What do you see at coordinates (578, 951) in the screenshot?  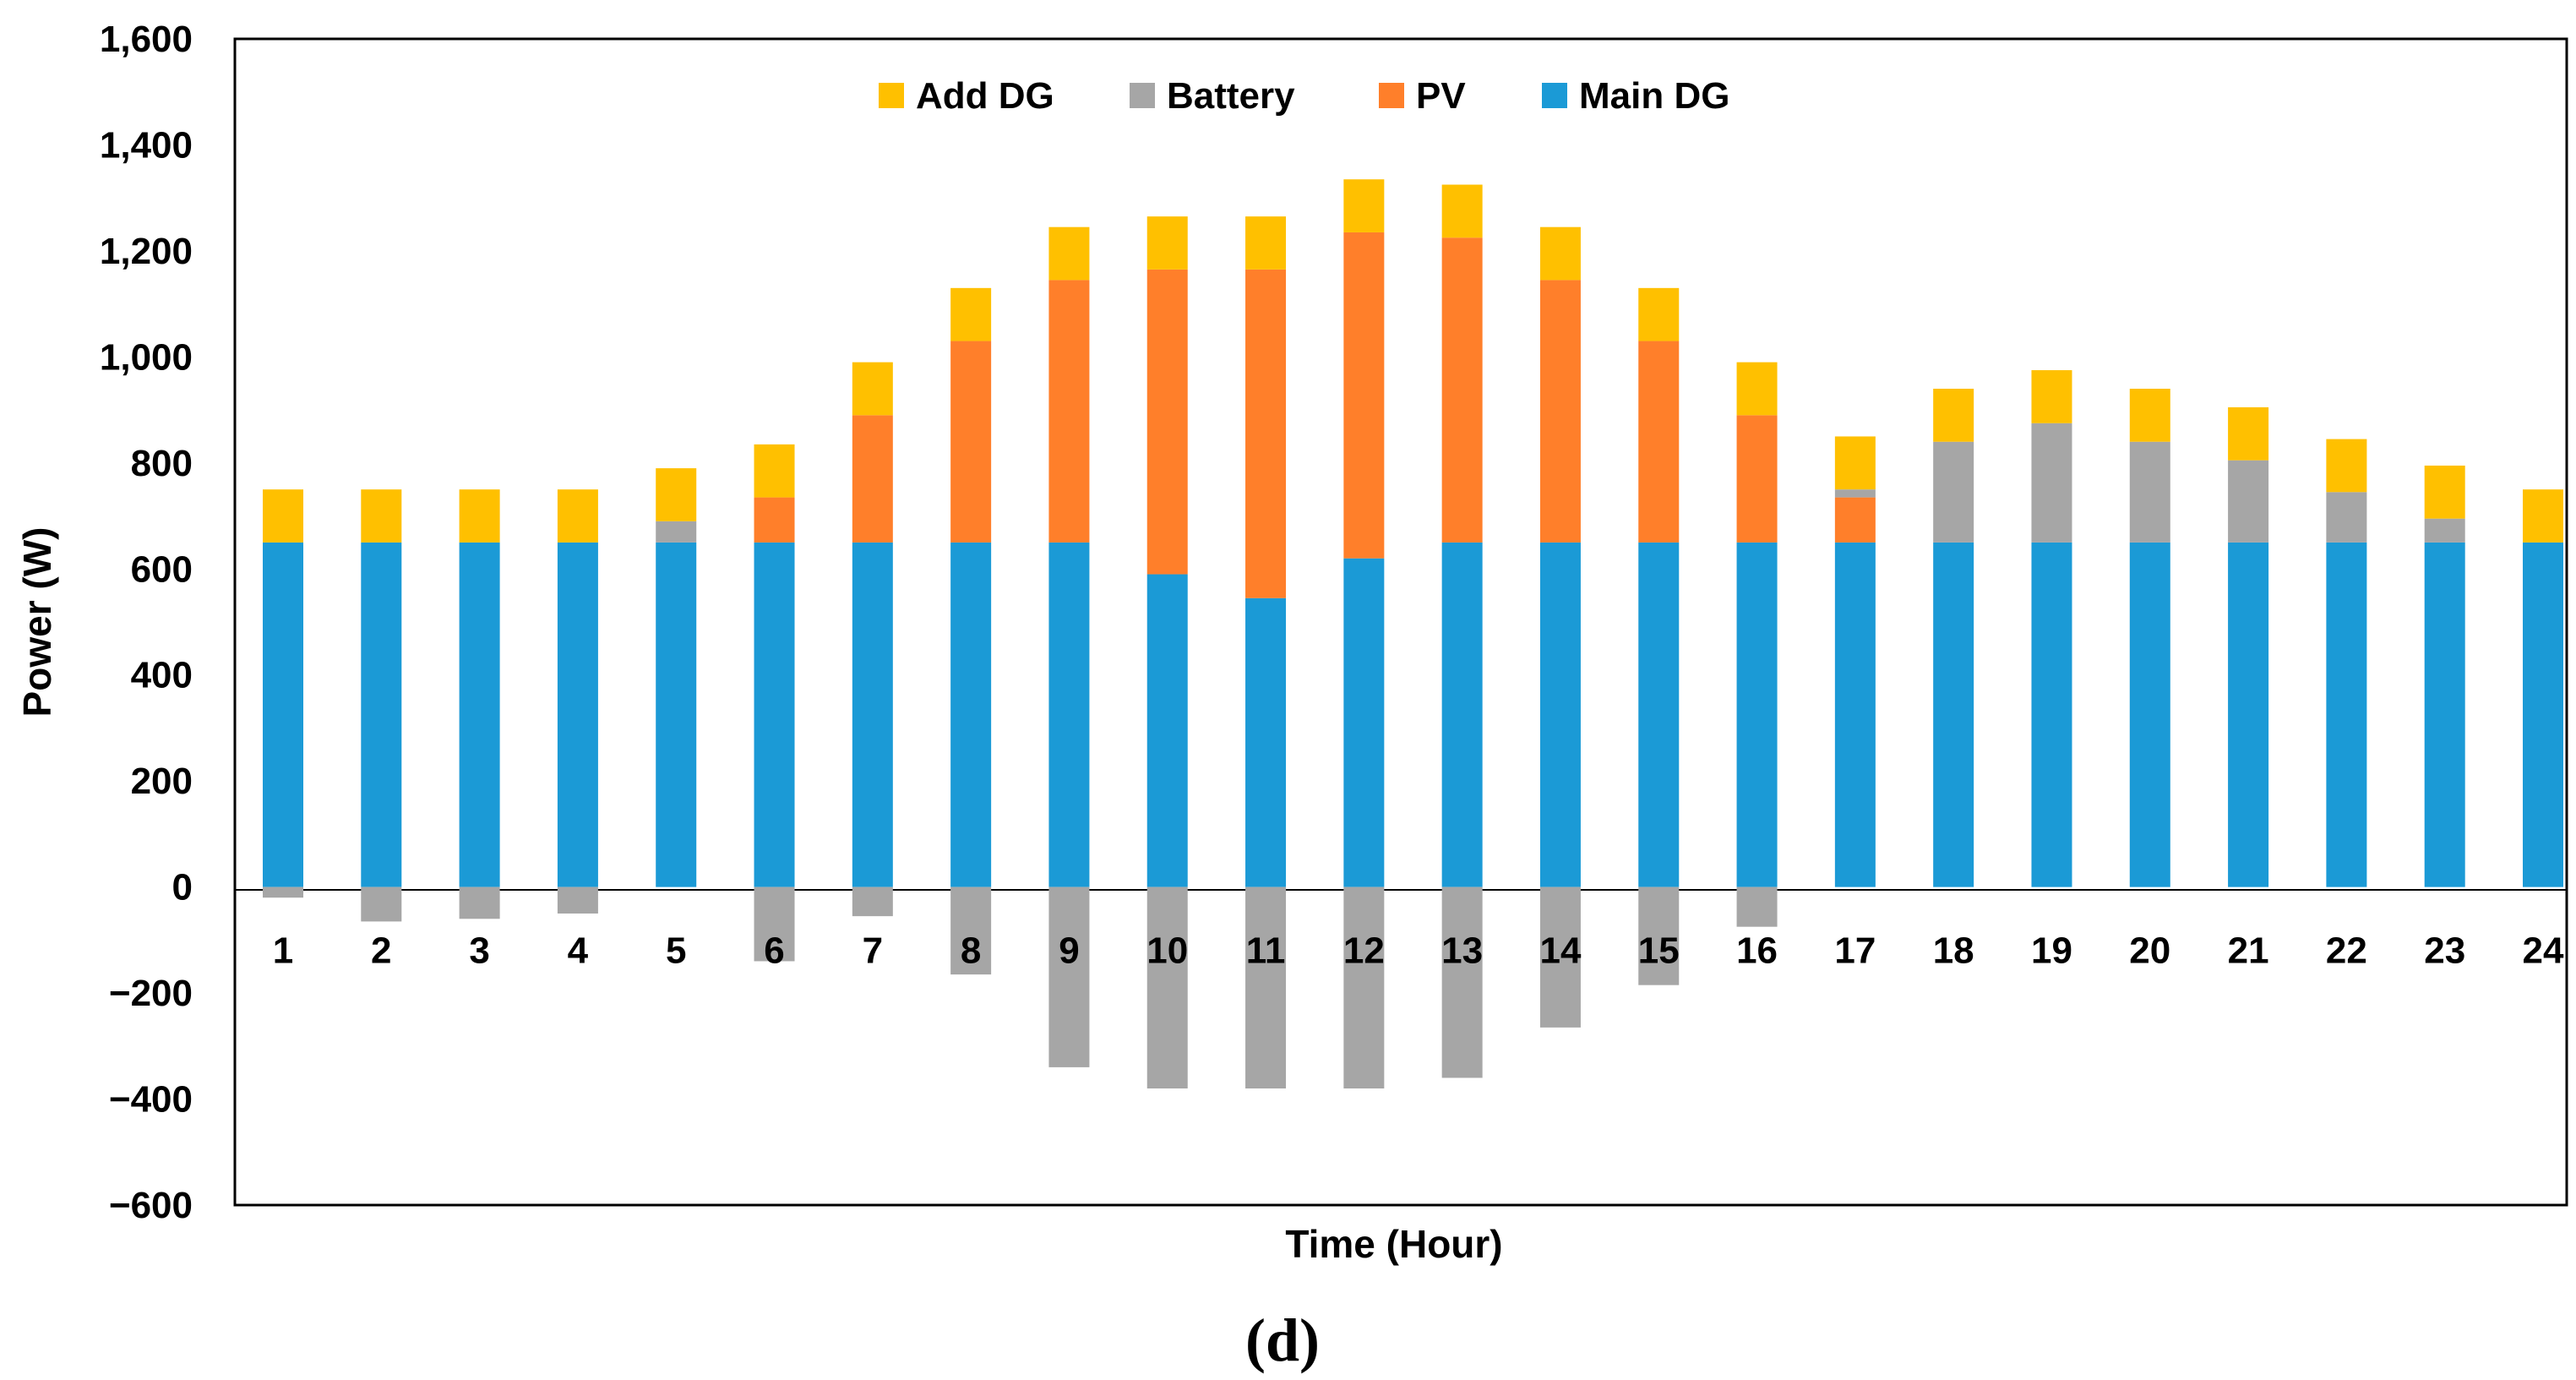 I see `x-tick-label: 4` at bounding box center [578, 951].